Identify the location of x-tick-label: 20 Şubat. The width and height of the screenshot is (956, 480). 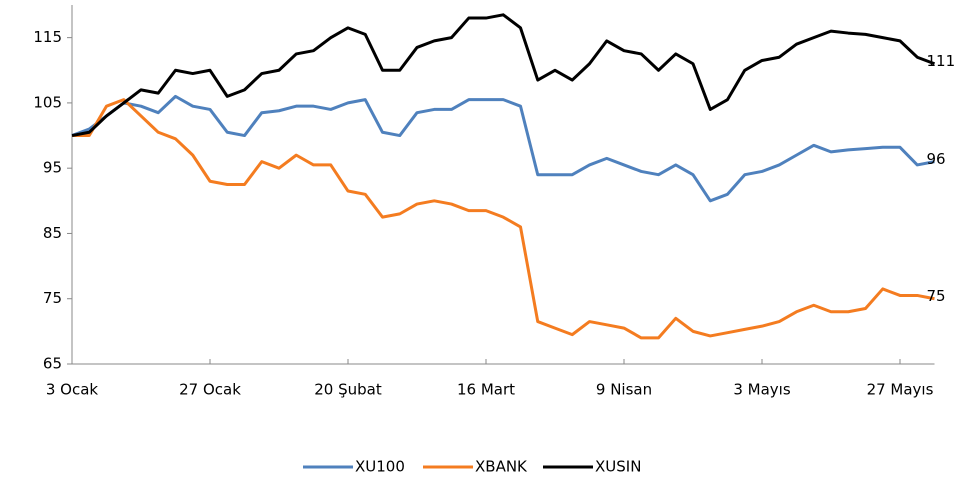
(348, 390).